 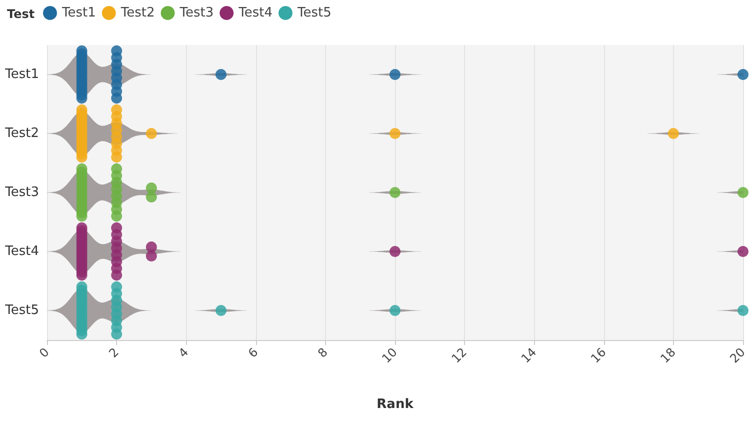 What do you see at coordinates (21, 74) in the screenshot?
I see `y-tick-label: Test1` at bounding box center [21, 74].